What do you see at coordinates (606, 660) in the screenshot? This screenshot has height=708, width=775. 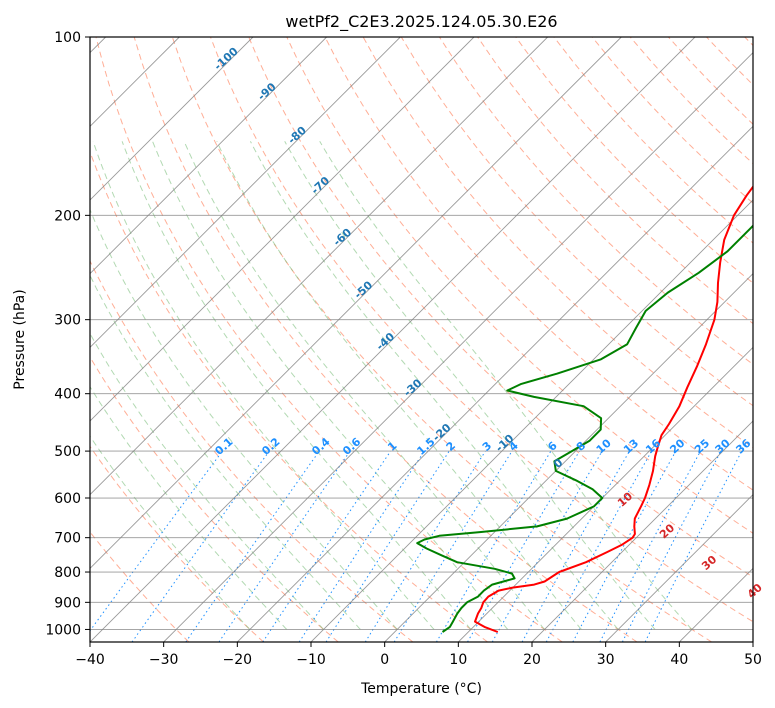 I see `x-tick-label: 30` at bounding box center [606, 660].